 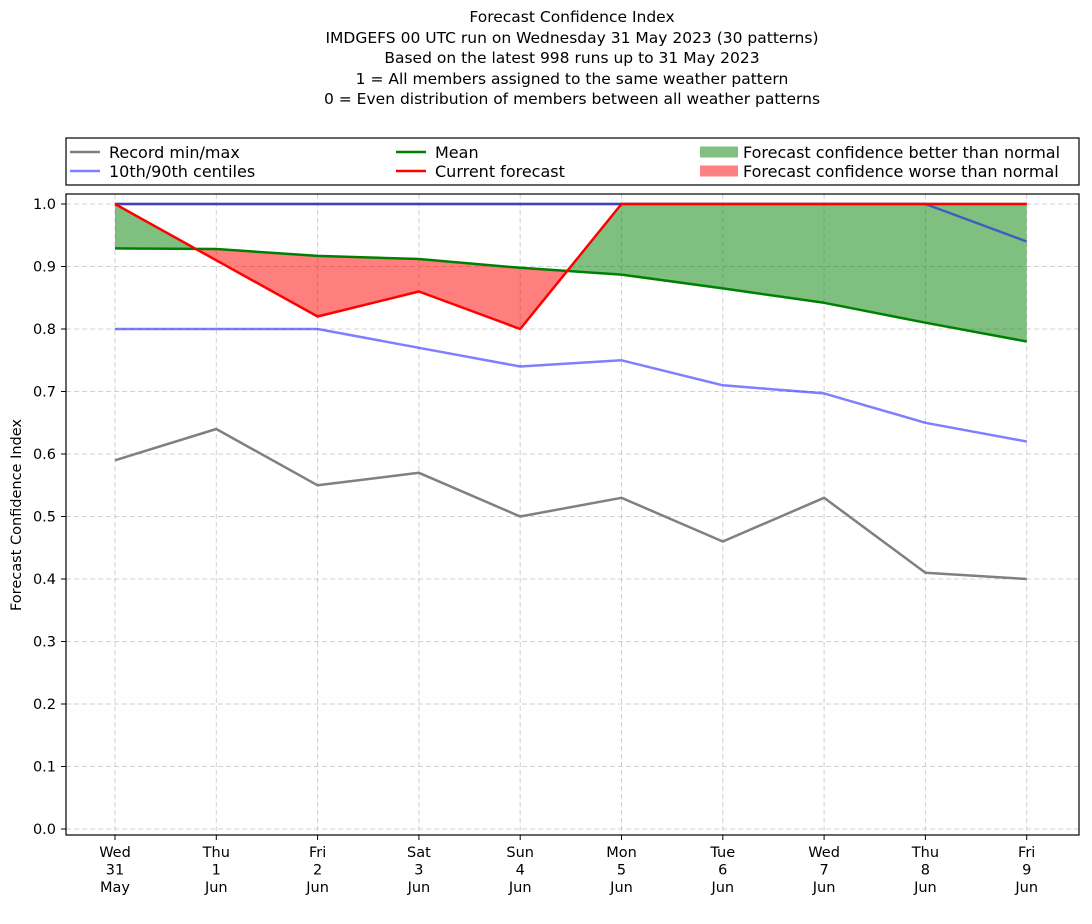 I want to click on chart-title: Forecast Confidence Index, so click(x=572, y=17).